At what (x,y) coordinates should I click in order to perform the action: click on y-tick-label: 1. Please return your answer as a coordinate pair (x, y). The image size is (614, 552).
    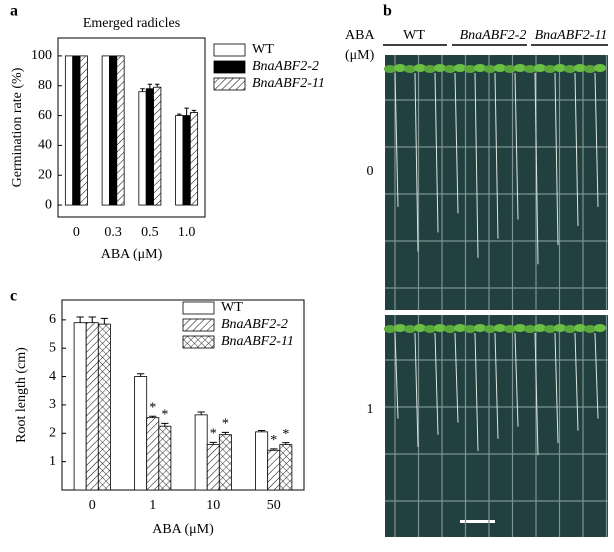
    Looking at the image, I should click on (52, 461).